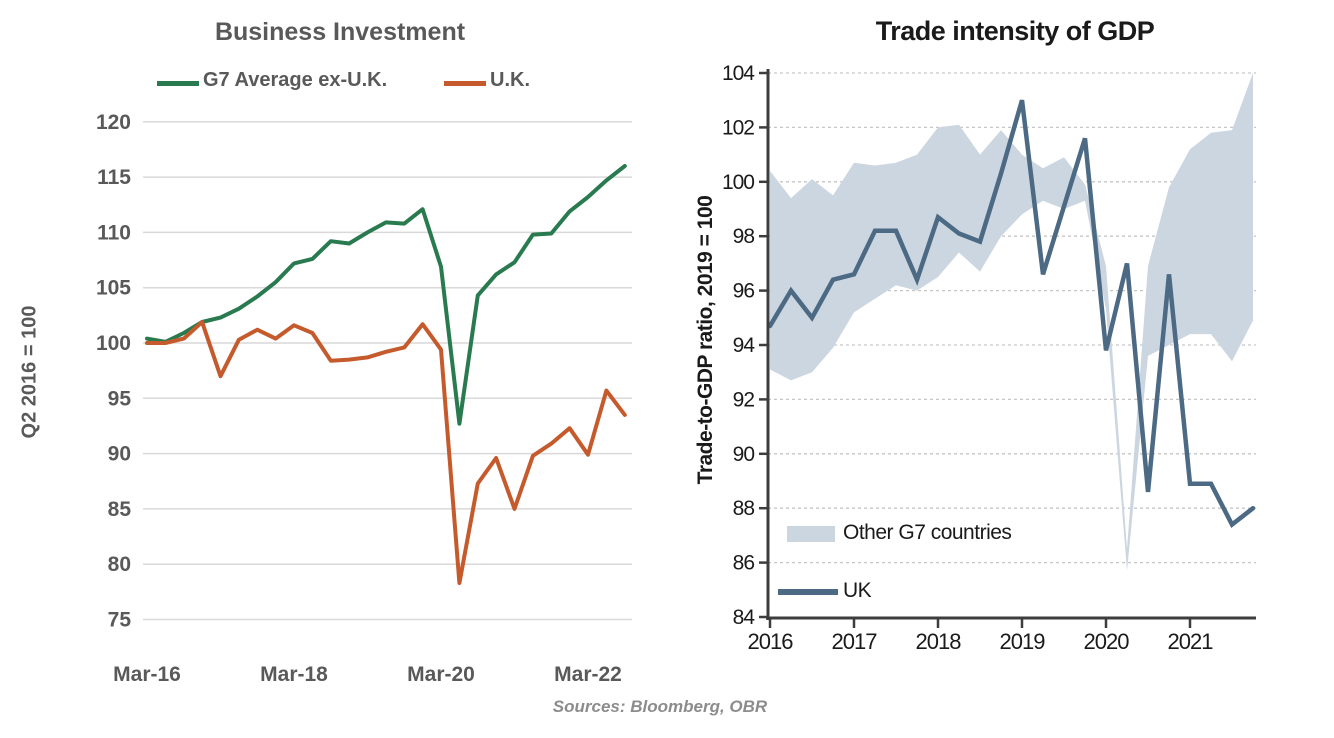 The height and width of the screenshot is (738, 1334). Describe the element at coordinates (705, 340) in the screenshot. I see `right-y-axis-label: Trade-to-GDP ratio, 2019 = 100` at that location.